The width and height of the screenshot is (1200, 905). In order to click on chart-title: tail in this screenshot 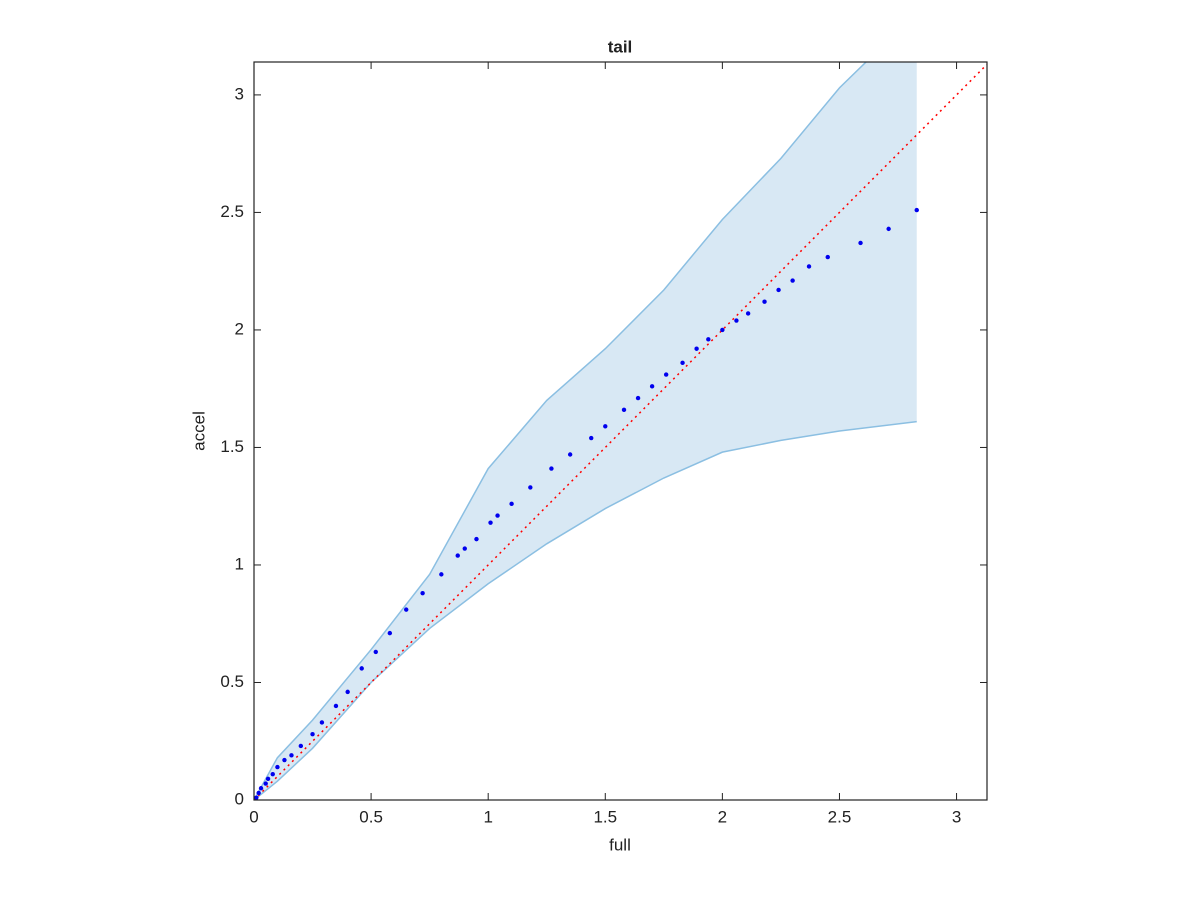, I will do `click(620, 46)`.